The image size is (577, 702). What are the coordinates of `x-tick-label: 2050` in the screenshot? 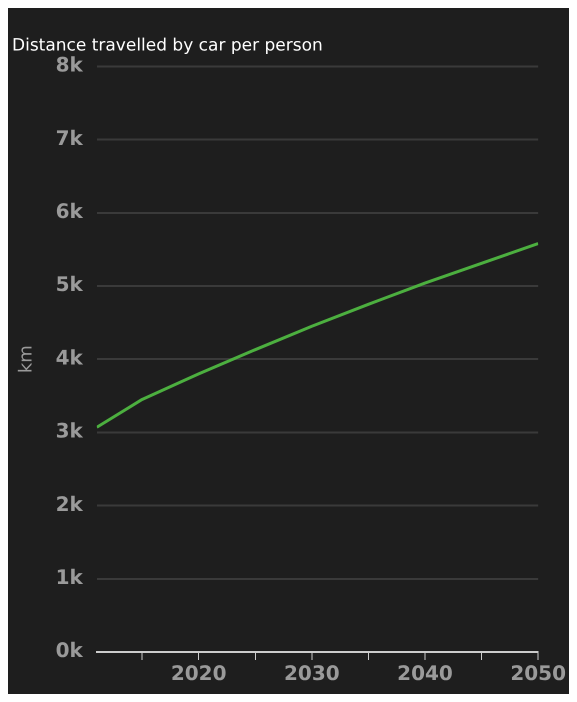 It's located at (538, 673).